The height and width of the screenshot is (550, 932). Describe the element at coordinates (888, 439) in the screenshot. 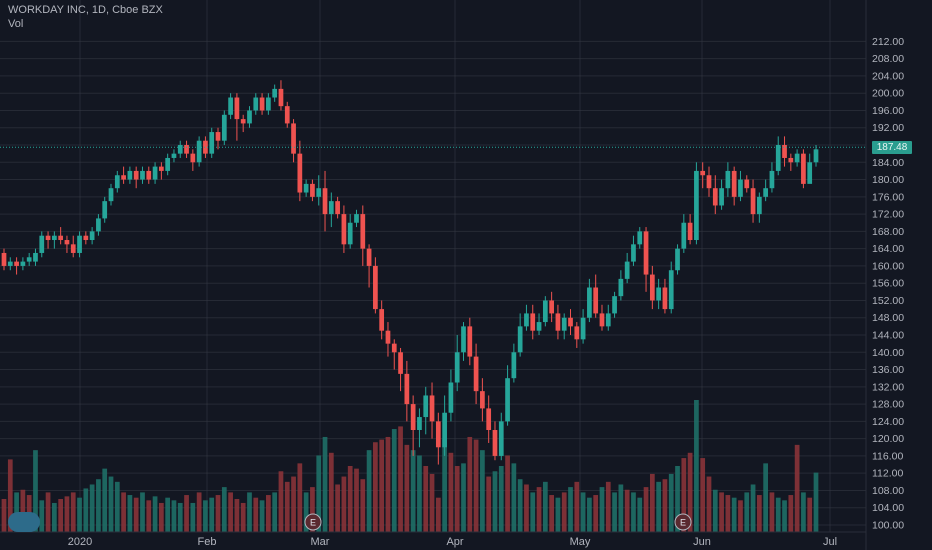

I see `price-tick-label: 120.00` at that location.